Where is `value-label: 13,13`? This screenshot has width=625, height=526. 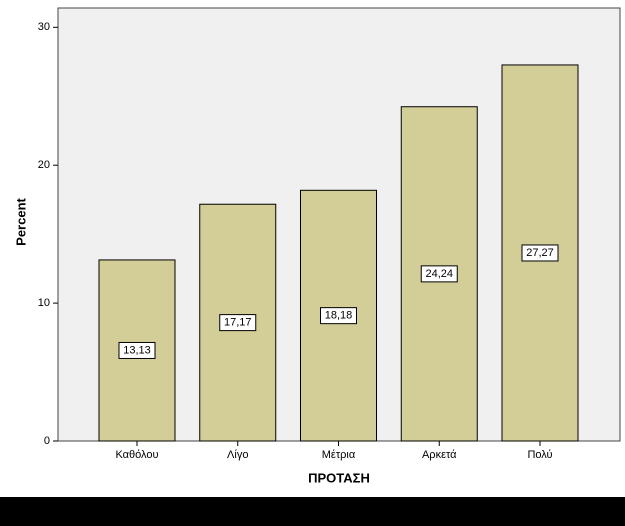 value-label: 13,13 is located at coordinates (137, 350).